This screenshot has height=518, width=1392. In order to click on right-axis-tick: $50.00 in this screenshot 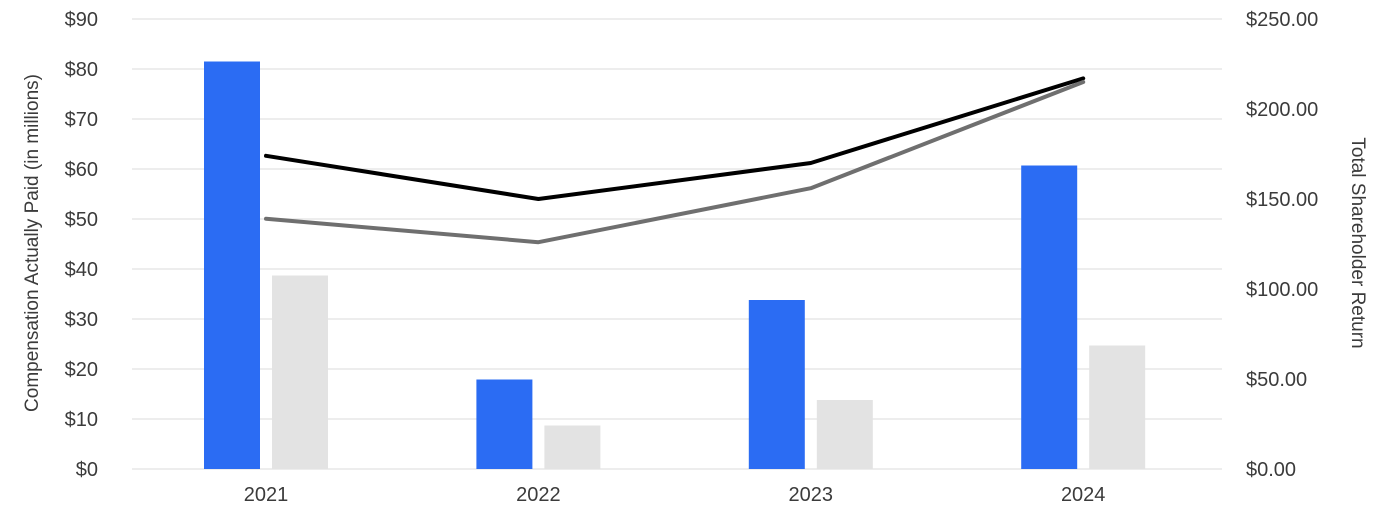, I will do `click(1276, 380)`.